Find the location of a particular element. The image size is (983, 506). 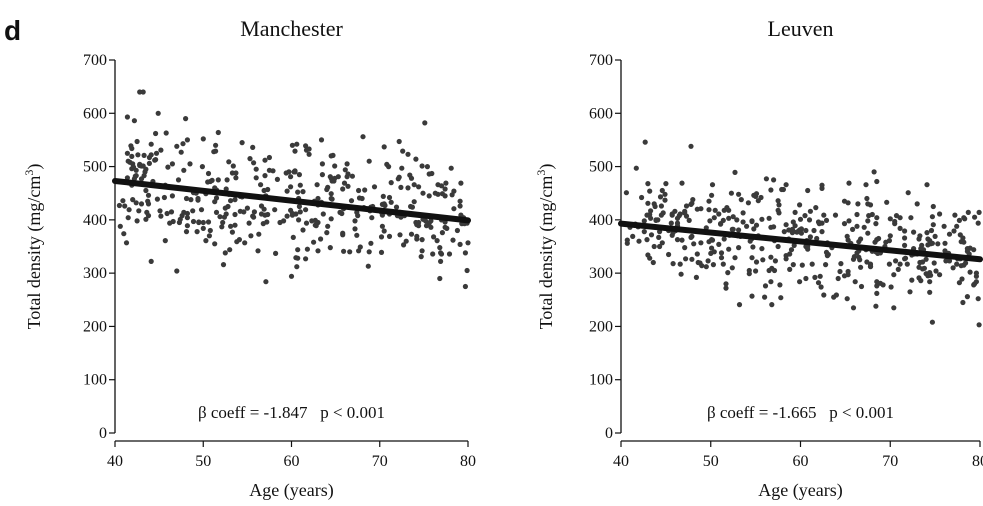

y-axis-label-sup: 3 is located at coordinates (541, 173).